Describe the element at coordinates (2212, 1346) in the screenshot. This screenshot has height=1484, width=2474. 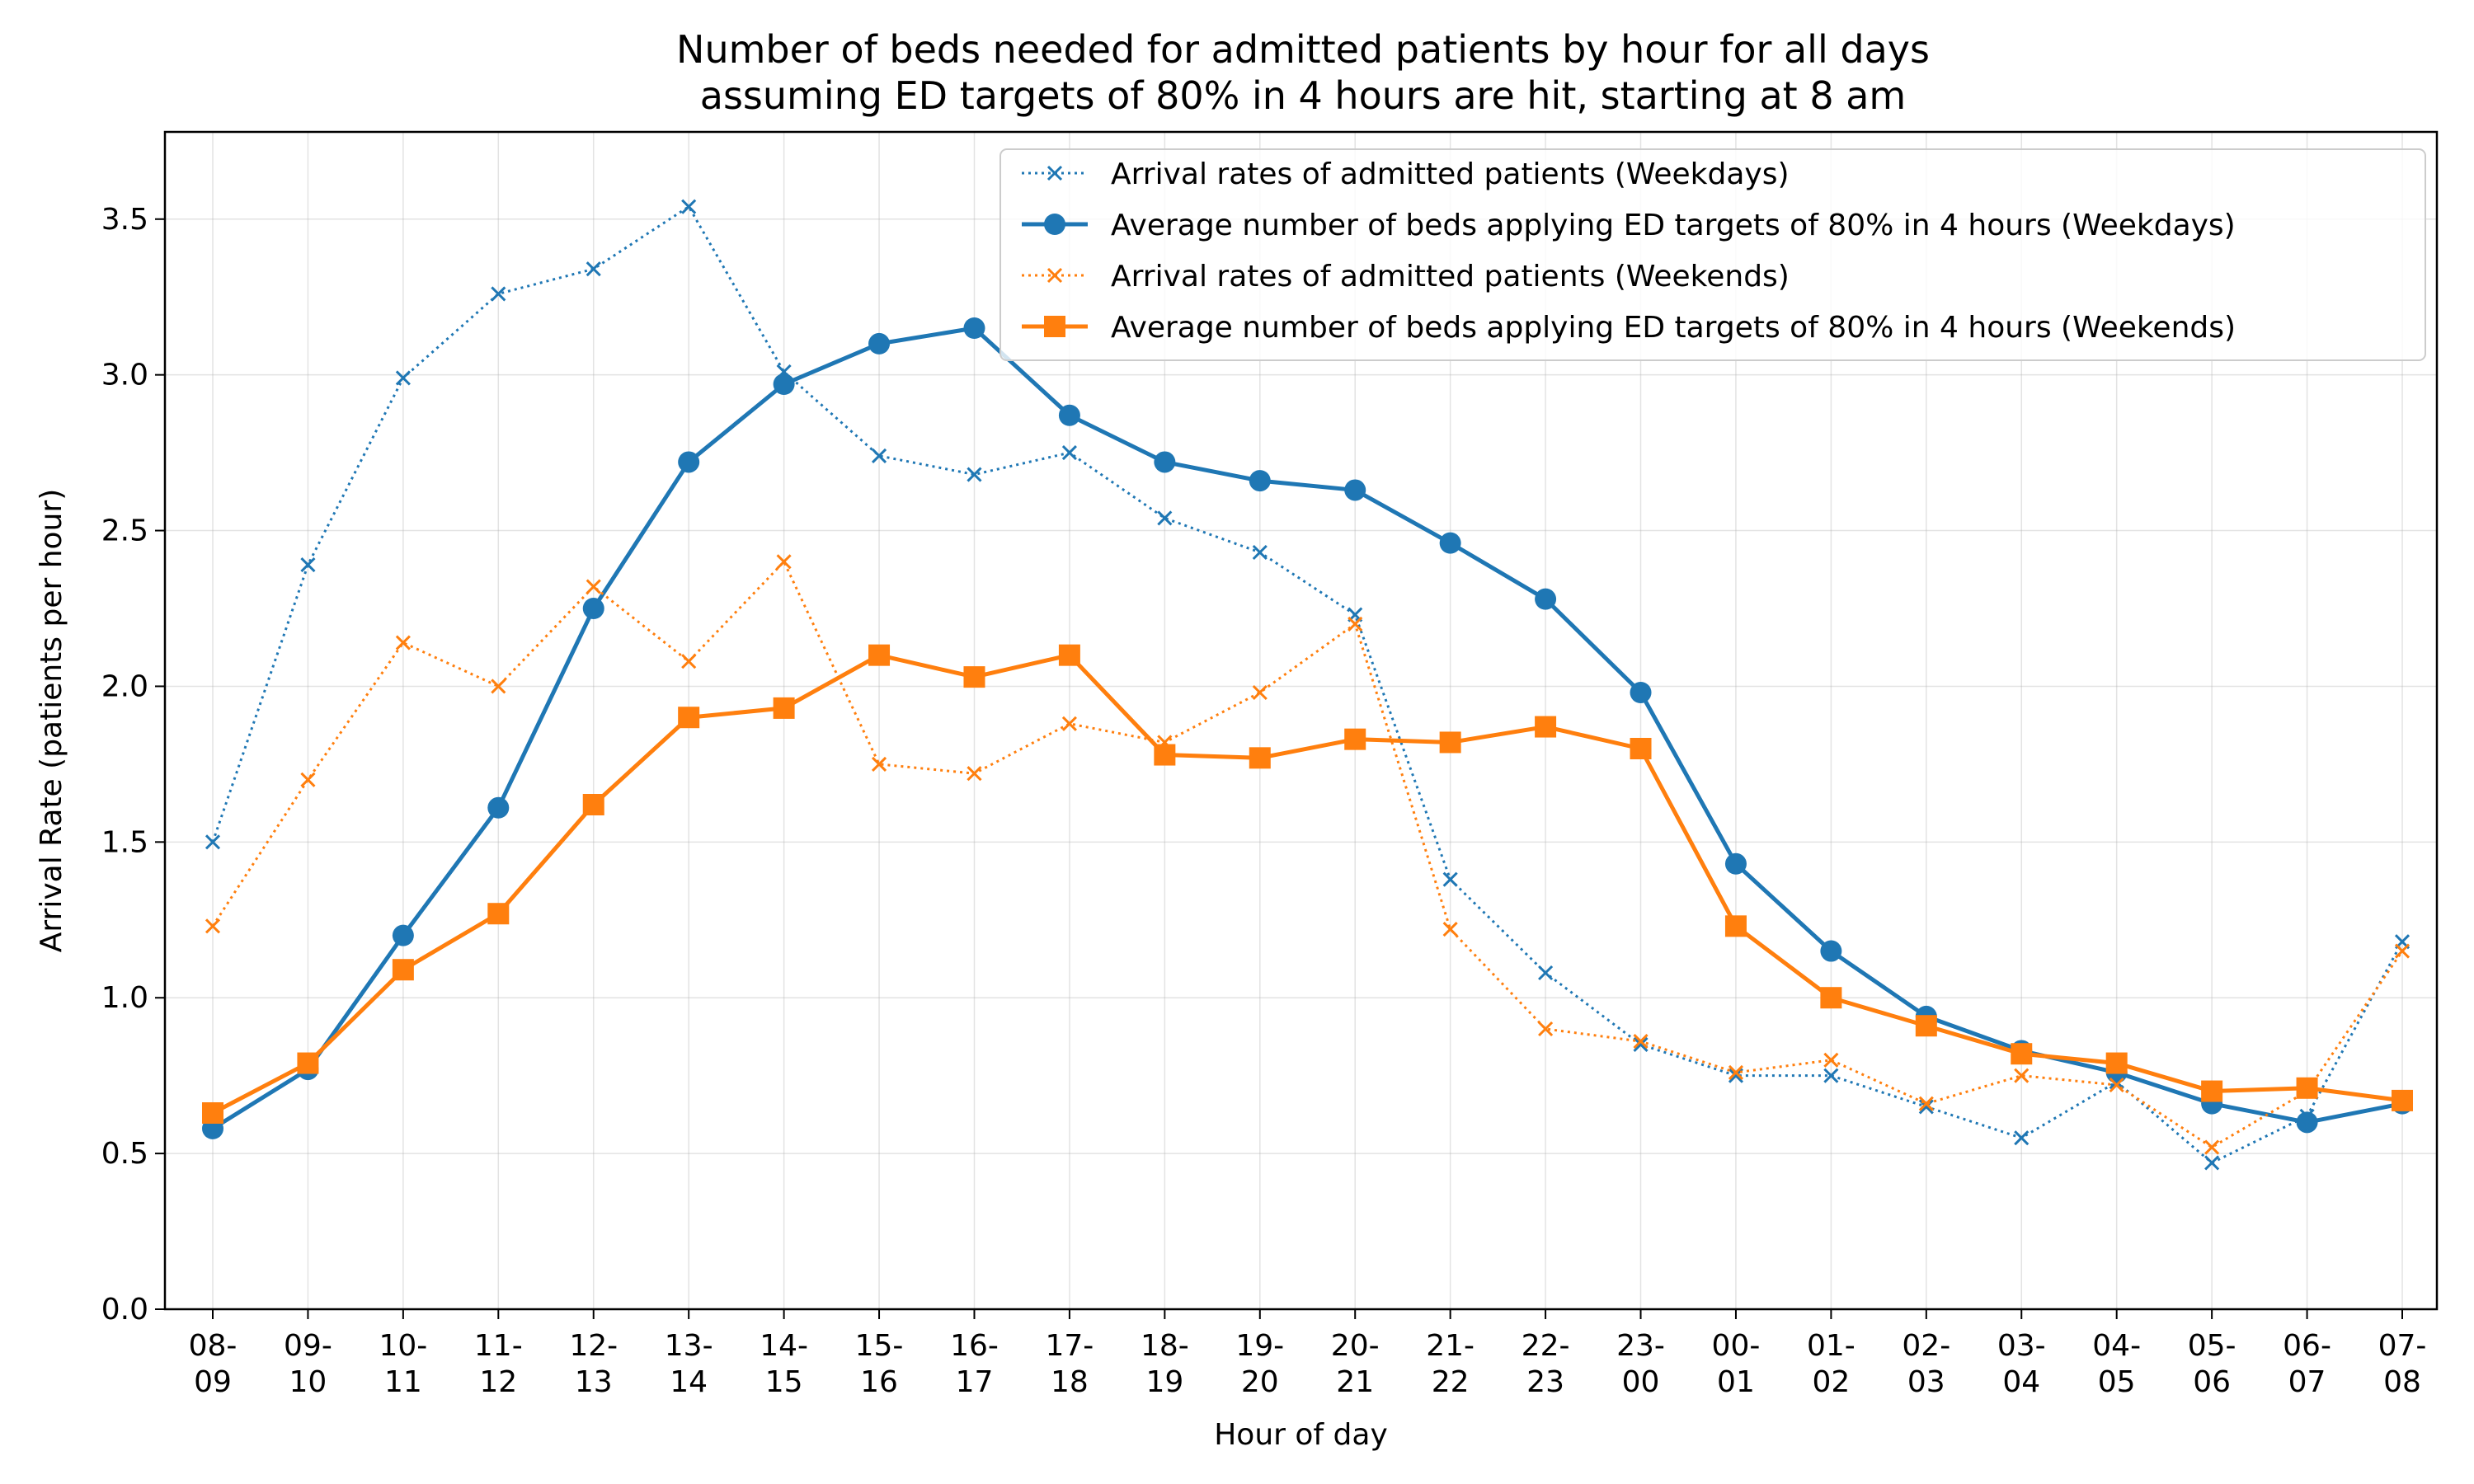
I see `x-tick-label-line-1: 05-` at that location.